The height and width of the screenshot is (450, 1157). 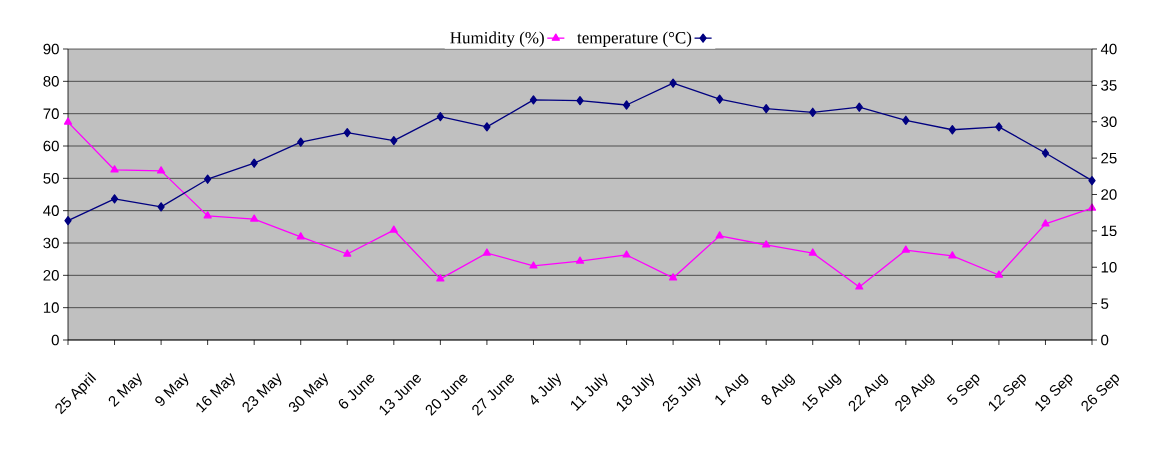 What do you see at coordinates (778, 389) in the screenshot?
I see `x-tick-label: 8 Aug` at bounding box center [778, 389].